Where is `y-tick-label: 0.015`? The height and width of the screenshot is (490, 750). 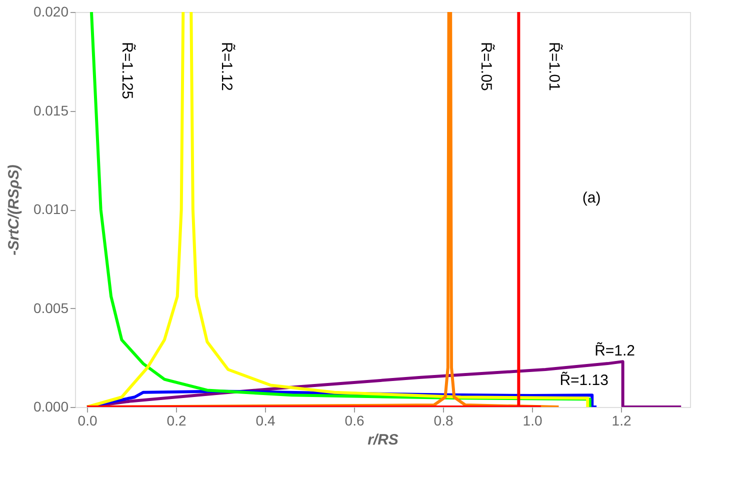 y-tick-label: 0.015 is located at coordinates (51, 110).